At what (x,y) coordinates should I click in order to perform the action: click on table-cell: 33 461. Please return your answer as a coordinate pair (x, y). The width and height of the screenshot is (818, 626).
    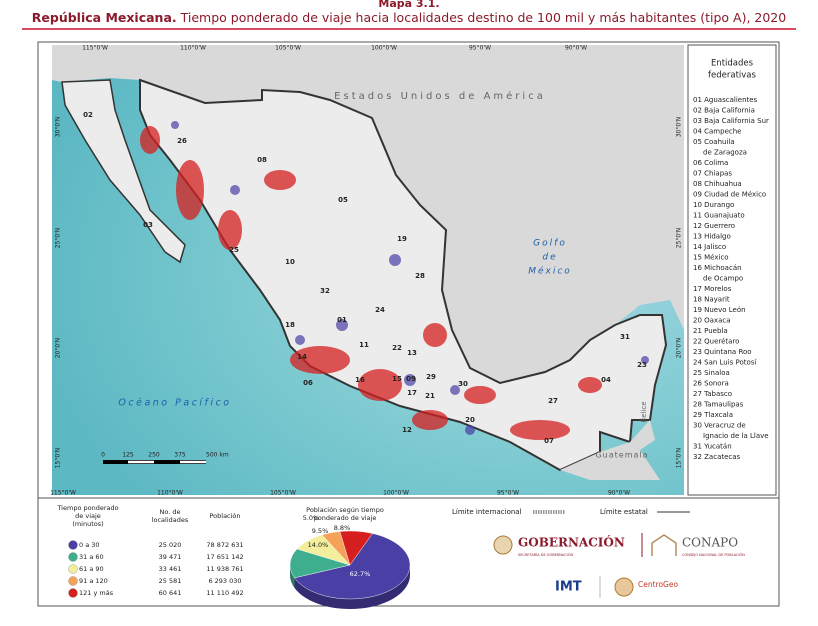
    Looking at the image, I should click on (170, 569).